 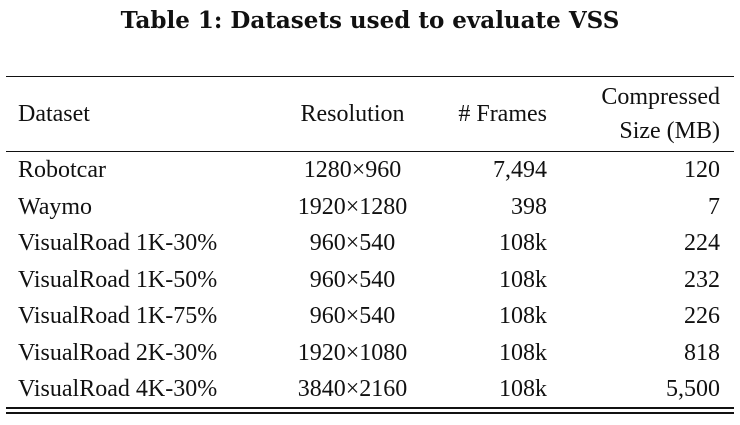 I want to click on table-row: Robotcar 1280×960 7,494 120, so click(x=370, y=170).